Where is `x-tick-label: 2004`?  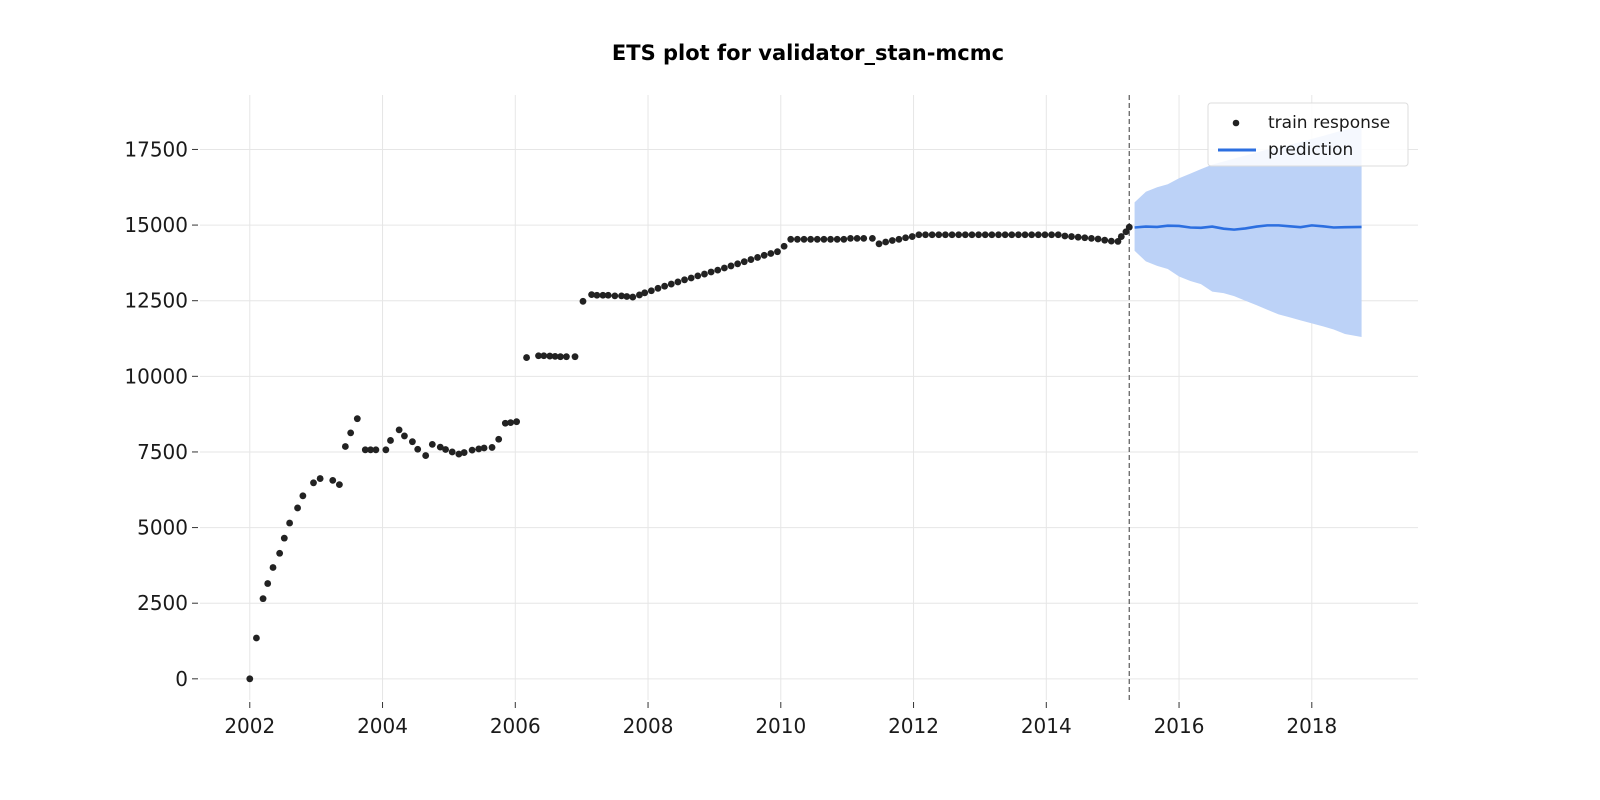 x-tick-label: 2004 is located at coordinates (382, 726).